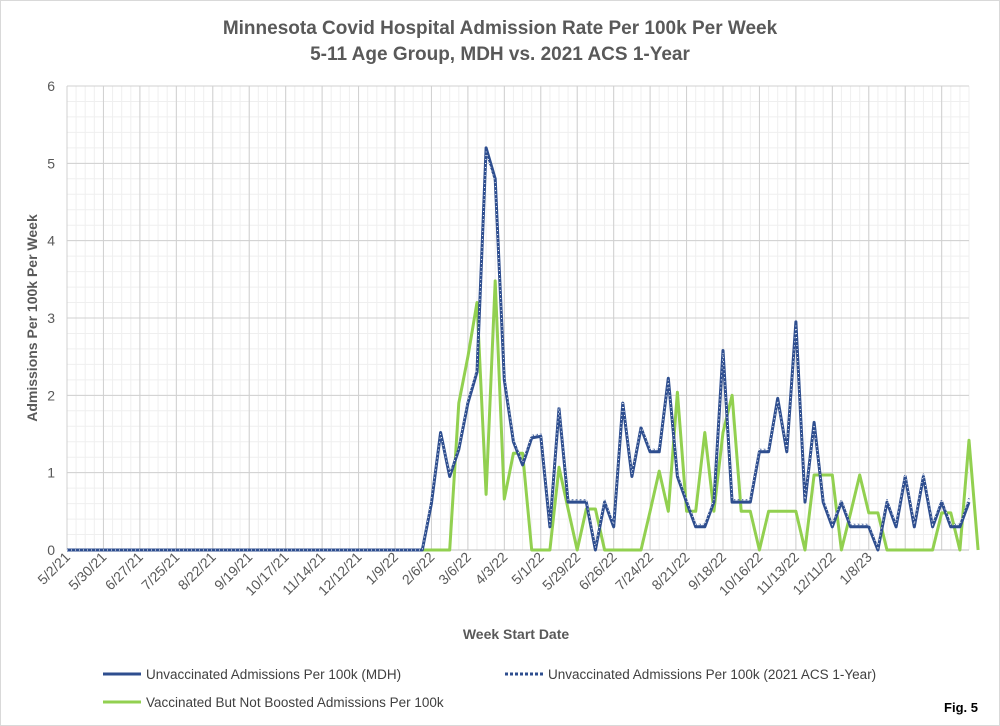 The width and height of the screenshot is (1000, 726). I want to click on x-tick-label: 3/6/22, so click(454, 568).